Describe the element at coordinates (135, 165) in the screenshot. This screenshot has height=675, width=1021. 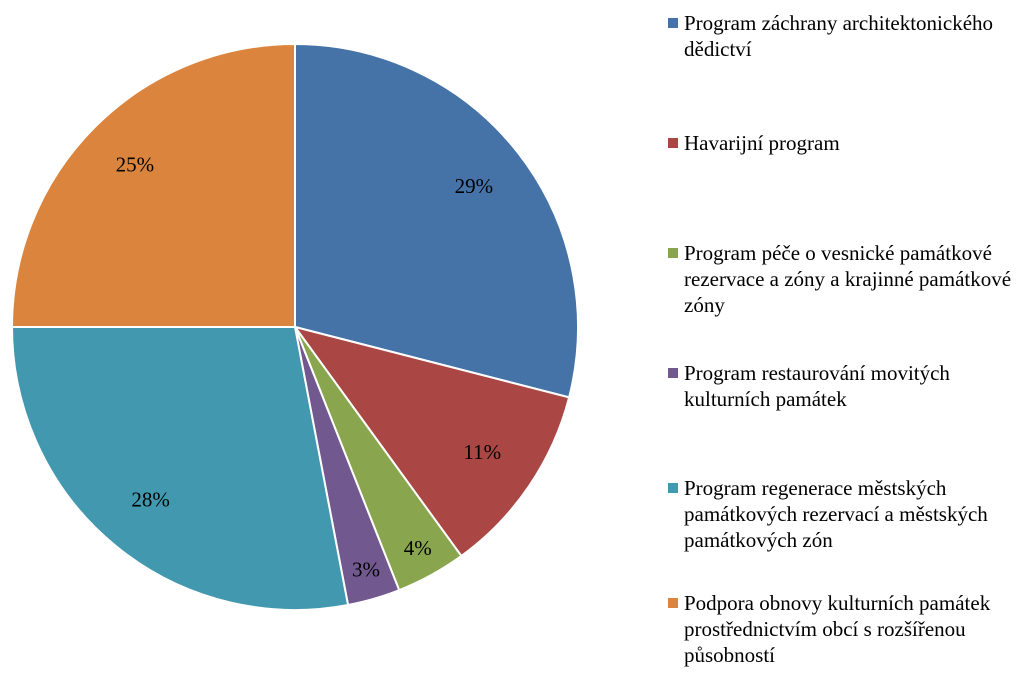
I see `data-label: 25%` at that location.